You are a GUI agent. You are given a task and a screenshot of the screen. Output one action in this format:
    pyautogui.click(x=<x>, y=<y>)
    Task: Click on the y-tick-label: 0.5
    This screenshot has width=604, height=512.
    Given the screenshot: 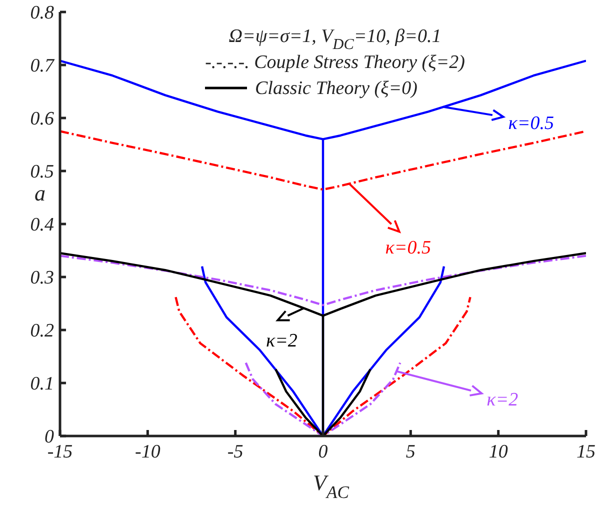 What is the action you would take?
    pyautogui.click(x=42, y=172)
    